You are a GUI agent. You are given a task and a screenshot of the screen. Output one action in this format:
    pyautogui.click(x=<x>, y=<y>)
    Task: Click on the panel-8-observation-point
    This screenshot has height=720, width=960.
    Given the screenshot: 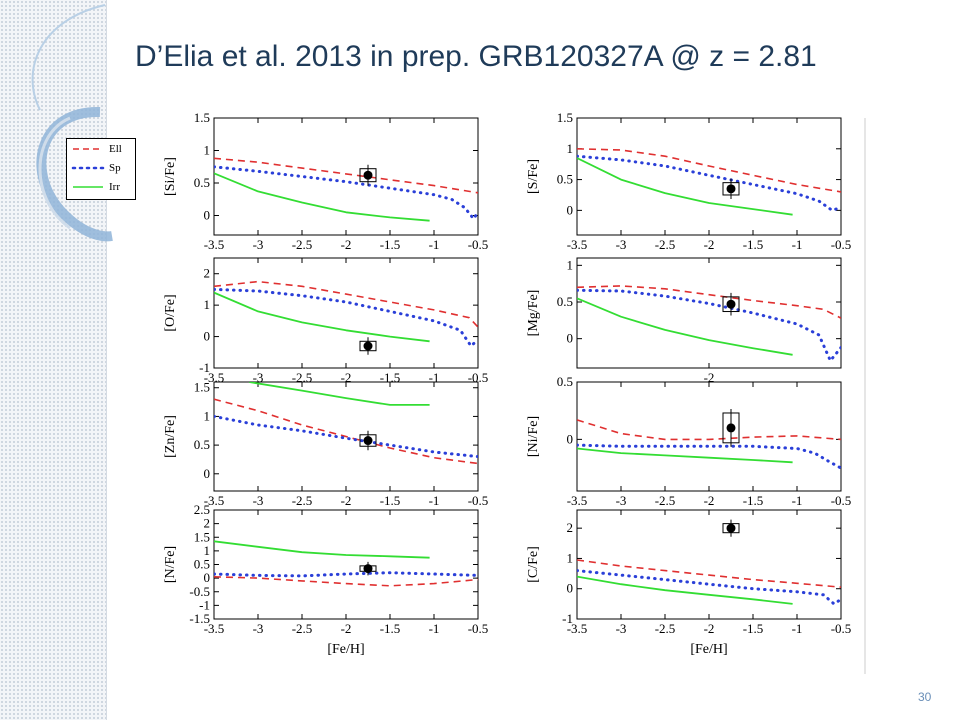 What is the action you would take?
    pyautogui.click(x=731, y=528)
    